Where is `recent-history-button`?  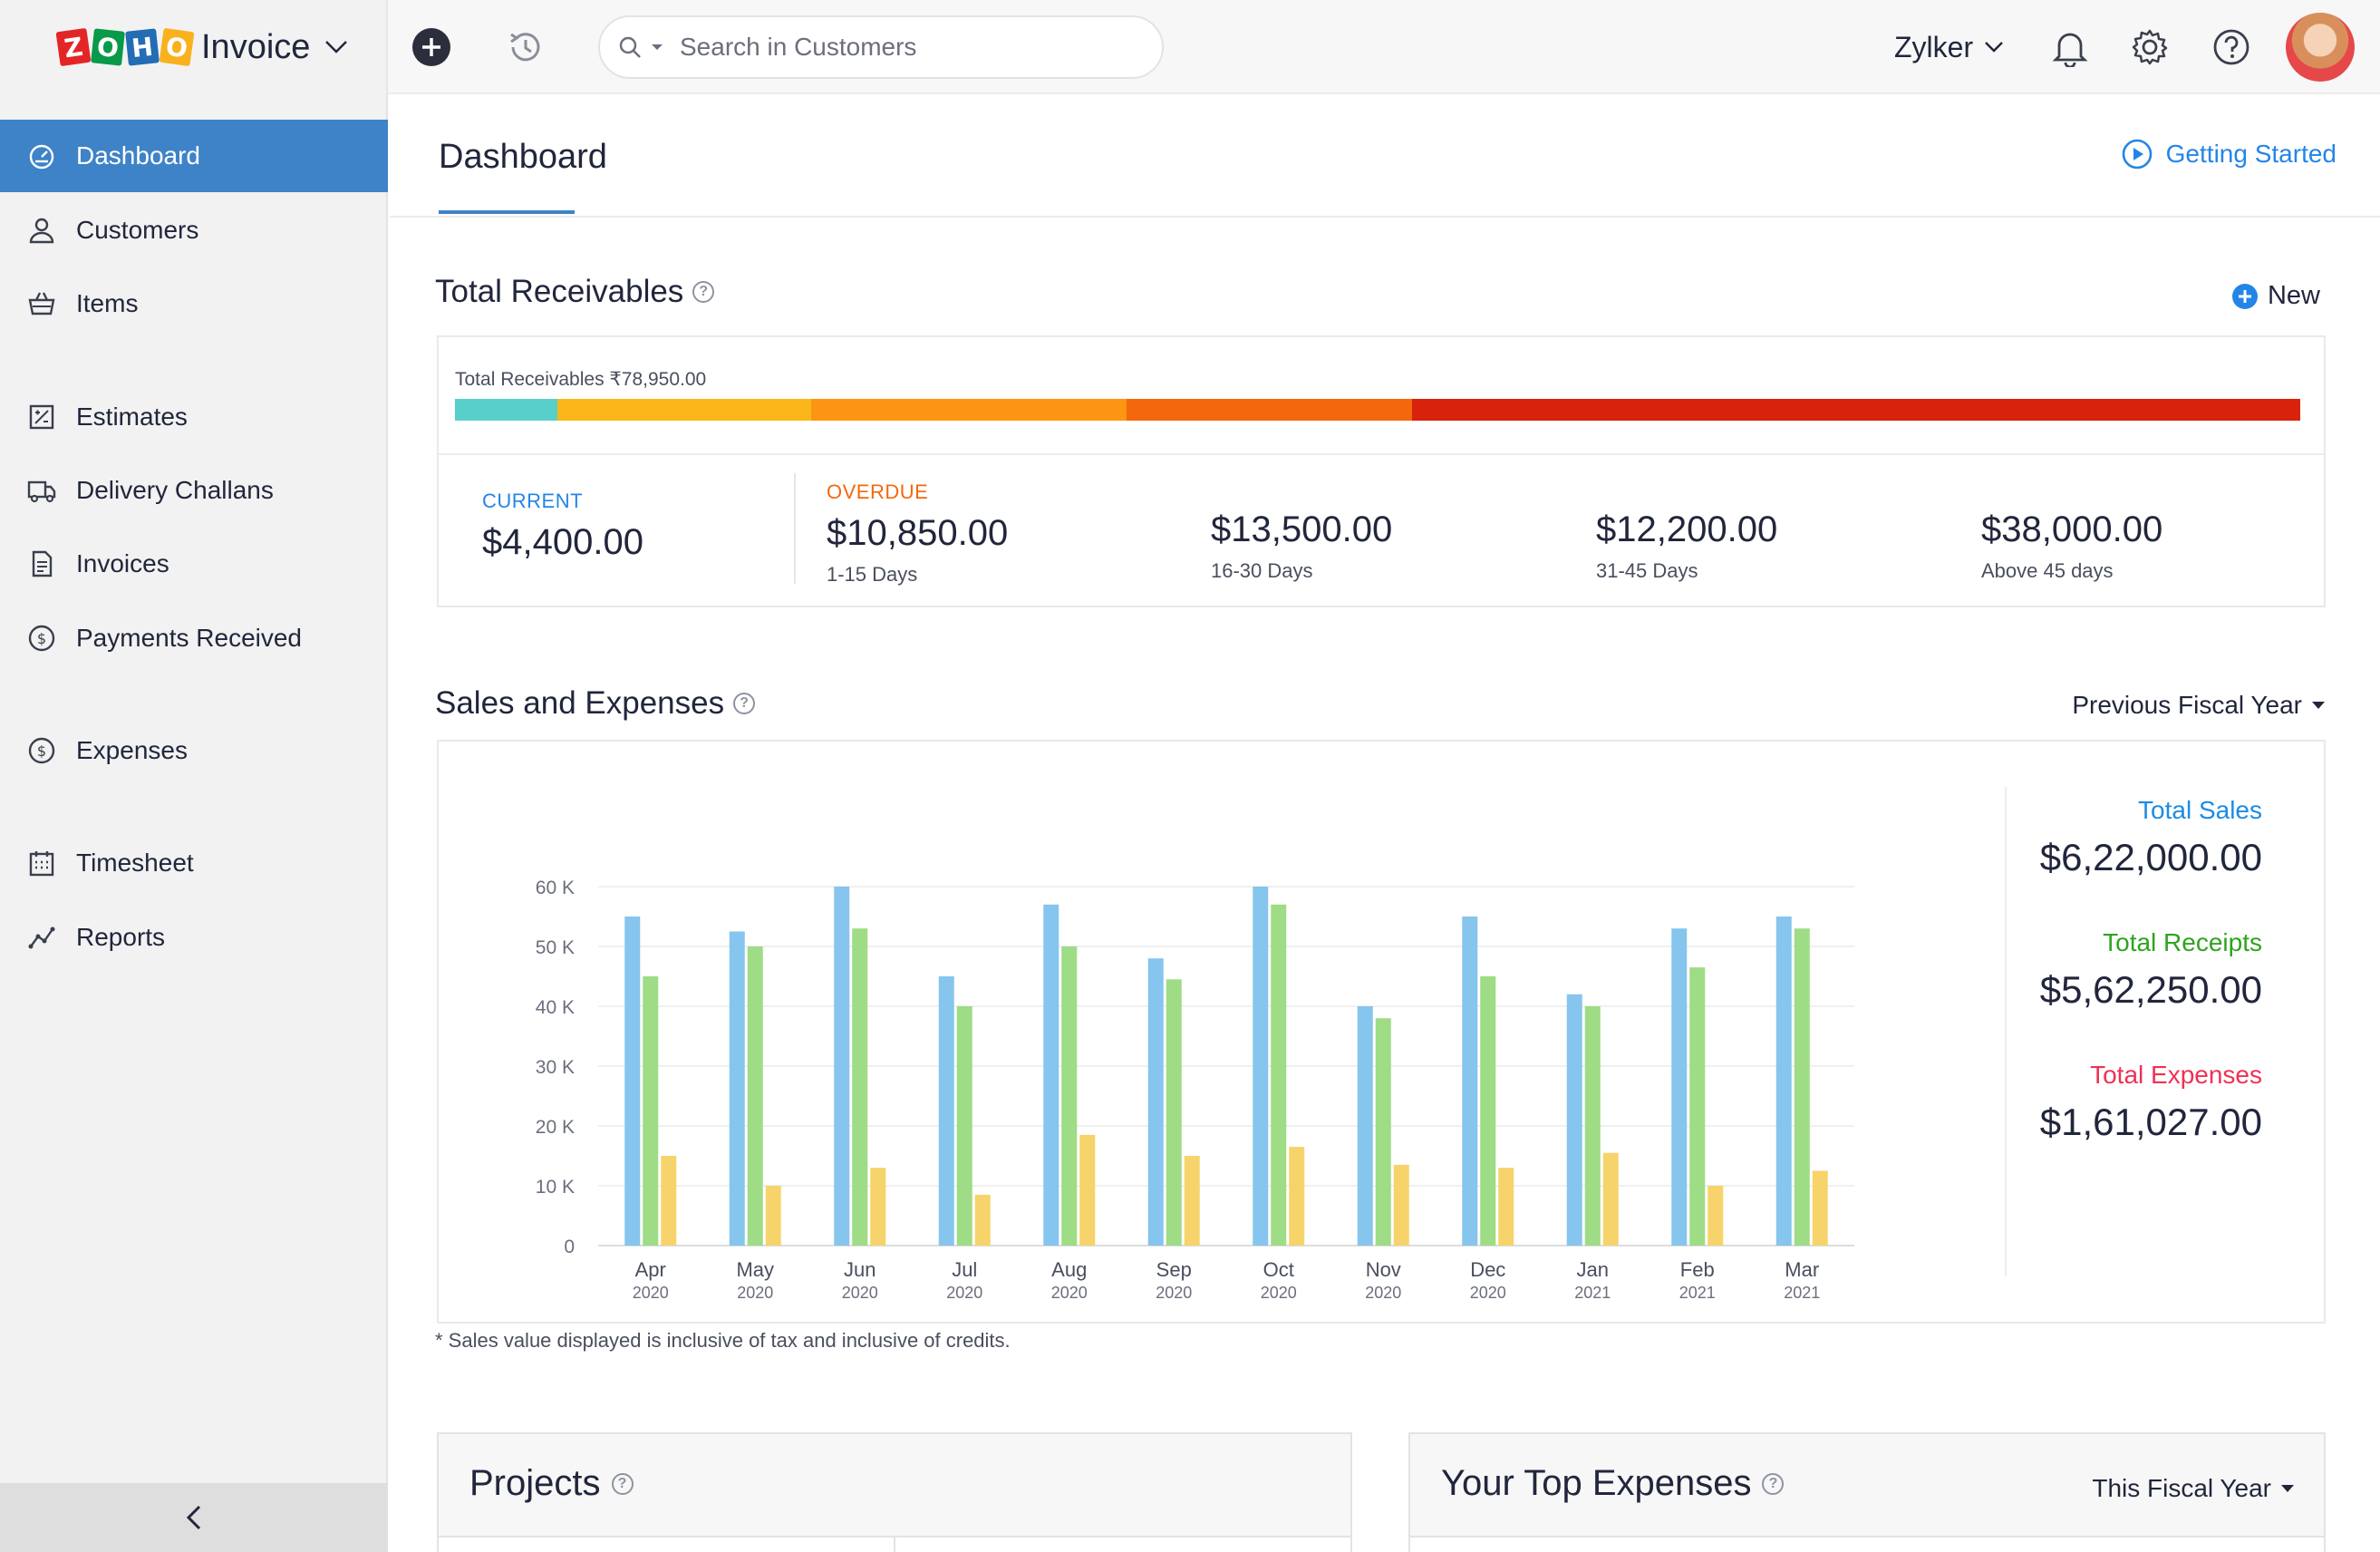
recent-history-button is located at coordinates (525, 47).